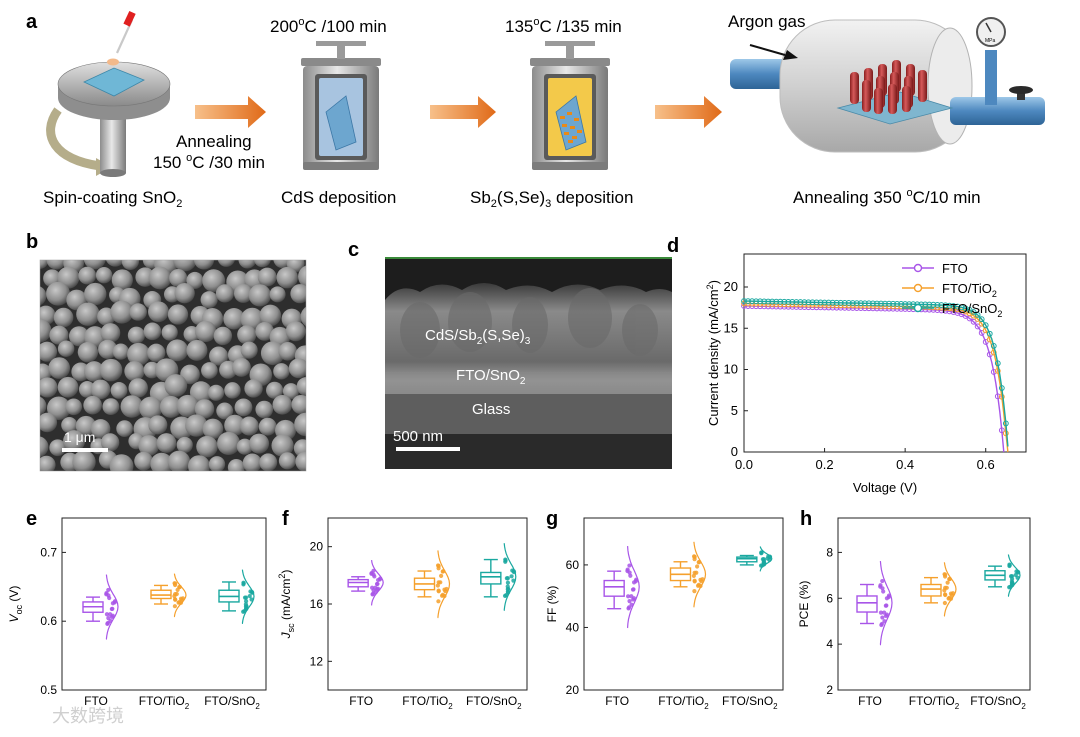 The image size is (1080, 737). What do you see at coordinates (164, 702) in the screenshot?
I see `category-label: FTO/TiO2` at bounding box center [164, 702].